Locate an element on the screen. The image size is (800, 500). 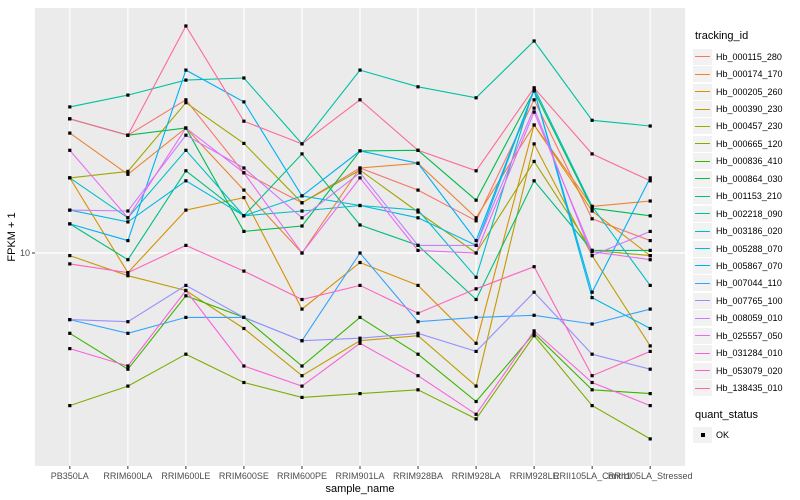
legend-entry-label: Hb_005288_070 is located at coordinates (749, 248).